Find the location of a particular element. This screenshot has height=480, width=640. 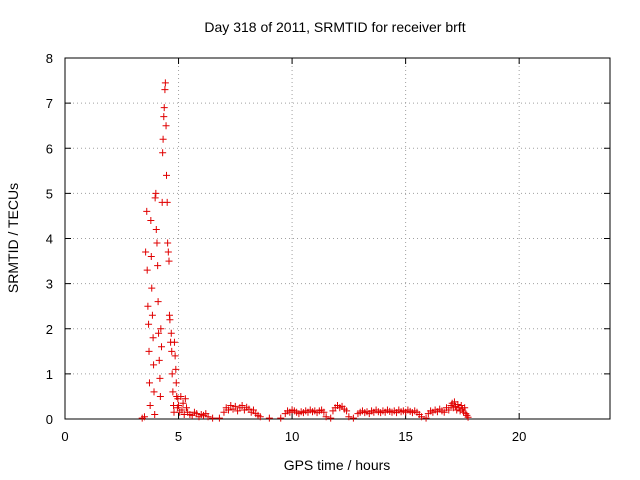

x-tick-label: 15 is located at coordinates (405, 436).